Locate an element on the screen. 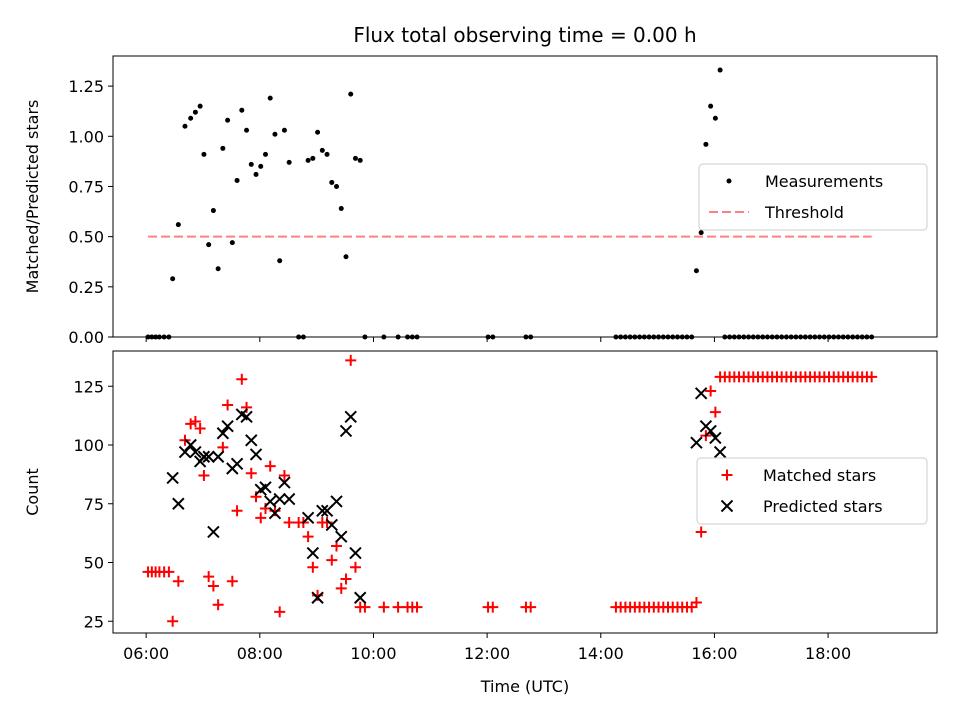 This screenshot has width=960, height=720. y-tick-label: 100 is located at coordinates (88, 445).